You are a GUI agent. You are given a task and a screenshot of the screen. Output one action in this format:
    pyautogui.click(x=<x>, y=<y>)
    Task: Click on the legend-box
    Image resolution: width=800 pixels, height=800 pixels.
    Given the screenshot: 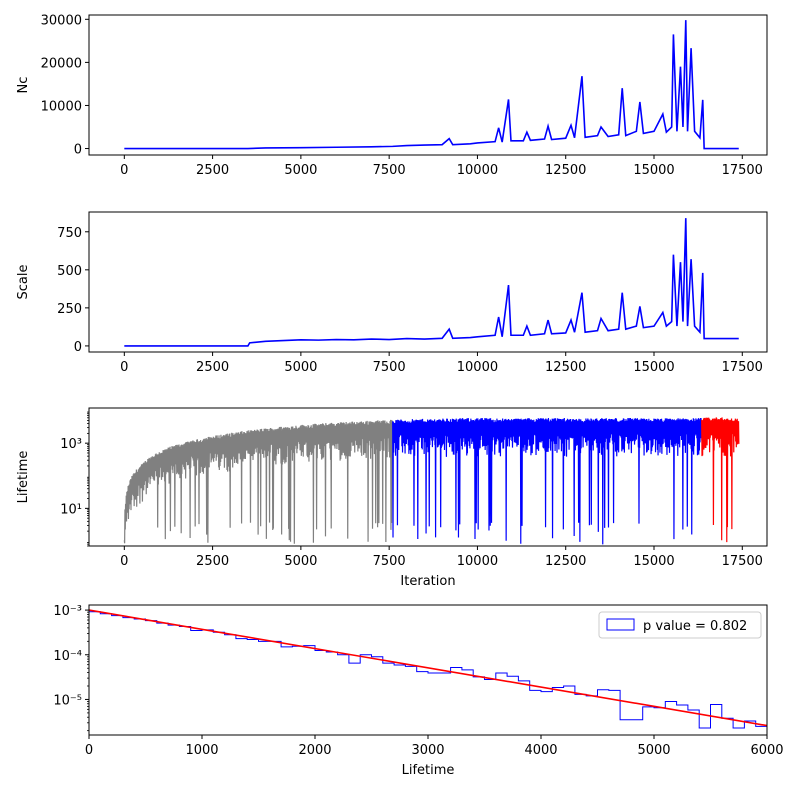 What is the action you would take?
    pyautogui.click(x=680, y=625)
    